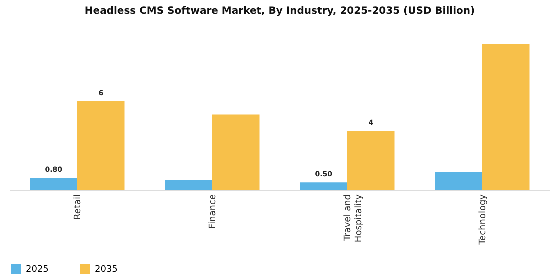 Image resolution: width=560 pixels, height=280 pixels. What do you see at coordinates (280, 11) in the screenshot?
I see `chart-title: Headless CMS Software Market, By Industry, 2025-2035 (USD Billion)` at bounding box center [280, 11].